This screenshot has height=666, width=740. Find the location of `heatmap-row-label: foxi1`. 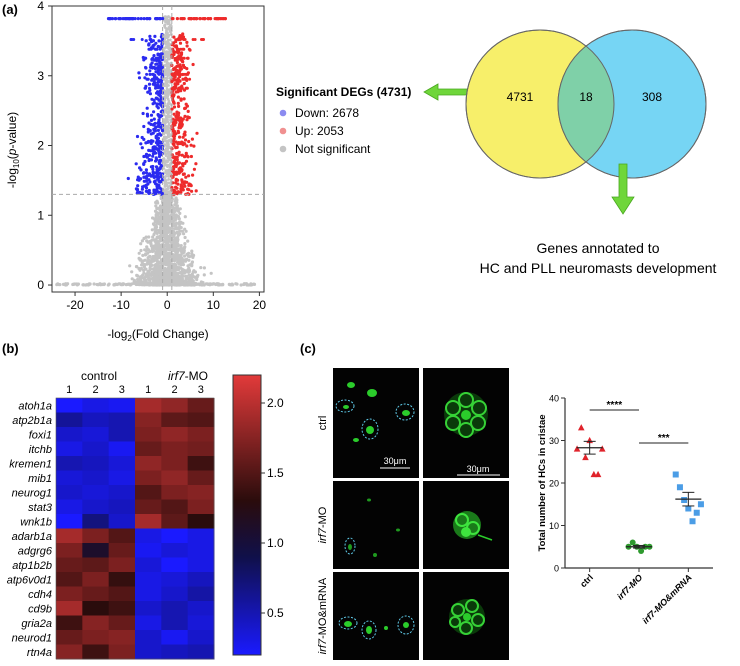

heatmap-row-label: foxi1 is located at coordinates (40, 435).